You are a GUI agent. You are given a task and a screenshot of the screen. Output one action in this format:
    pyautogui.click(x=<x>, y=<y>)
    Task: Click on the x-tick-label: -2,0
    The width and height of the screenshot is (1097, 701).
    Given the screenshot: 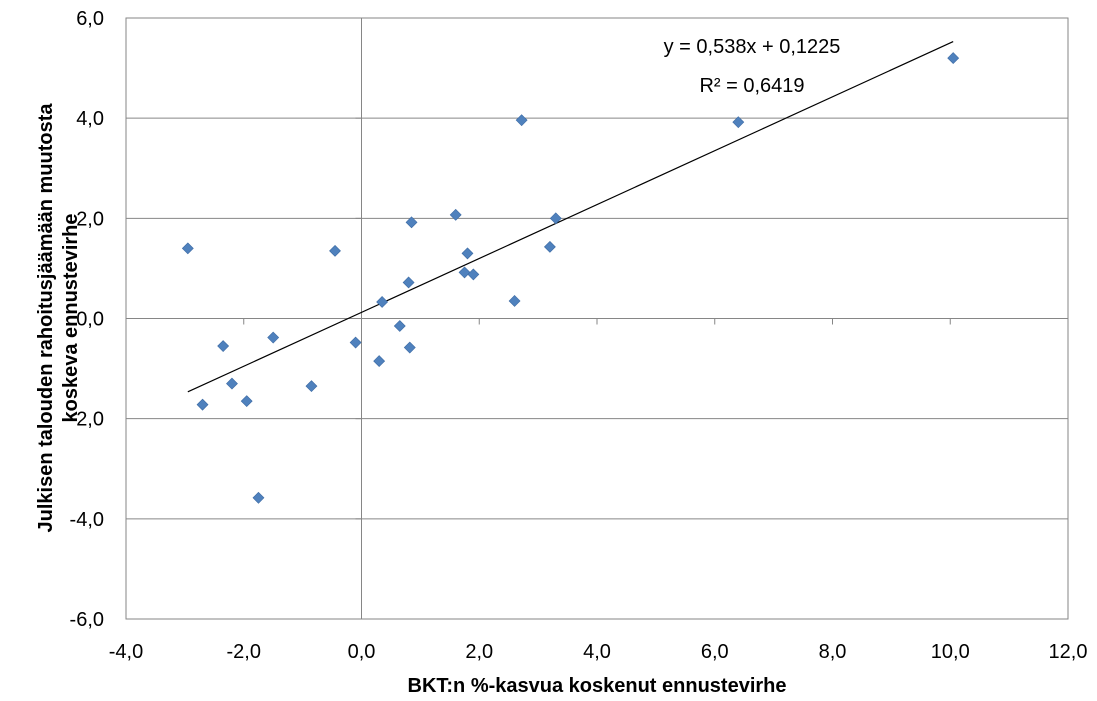 What is the action you would take?
    pyautogui.click(x=244, y=652)
    